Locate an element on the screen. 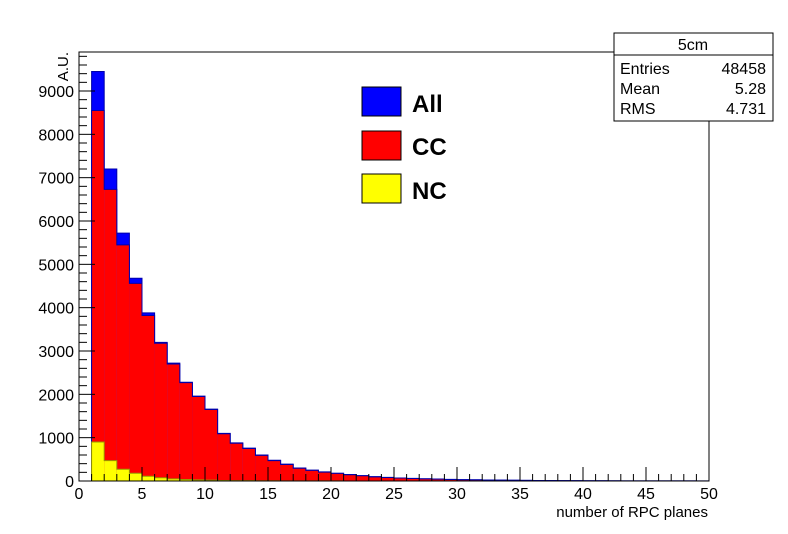 The image size is (788, 534). x-tick-label: 30 is located at coordinates (457, 494).